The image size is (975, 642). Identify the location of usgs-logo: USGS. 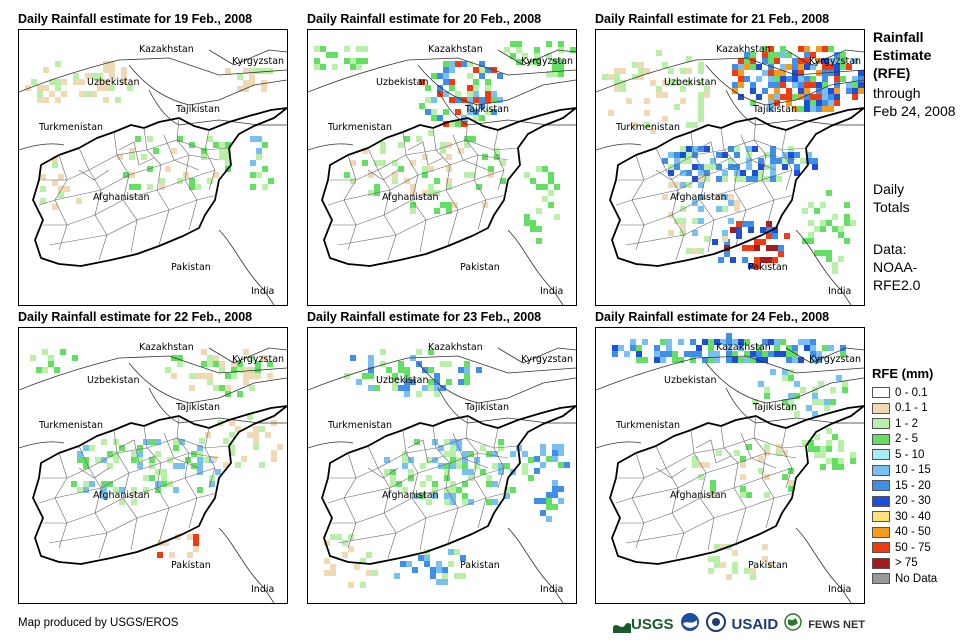
(643, 624).